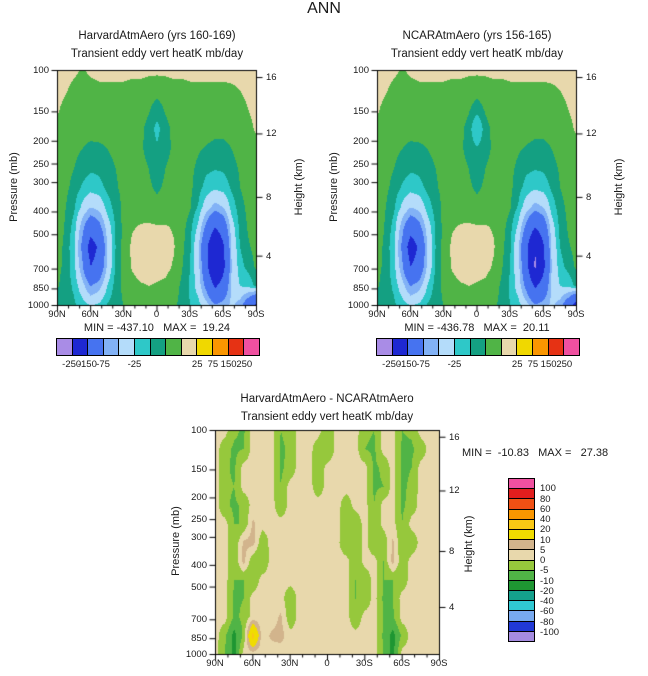 The image size is (648, 676). Describe the element at coordinates (477, 328) in the screenshot. I see `minmax-stats-ncar: MIN = -436.78 MAX = 20.11` at that location.